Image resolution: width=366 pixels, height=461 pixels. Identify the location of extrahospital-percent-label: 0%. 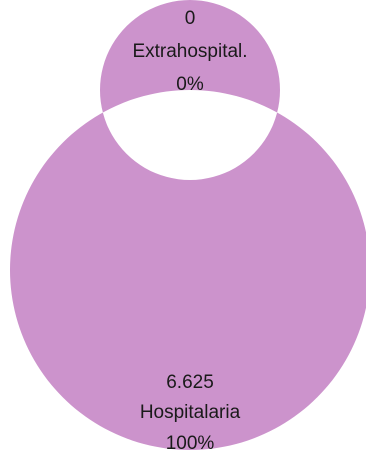
(190, 84).